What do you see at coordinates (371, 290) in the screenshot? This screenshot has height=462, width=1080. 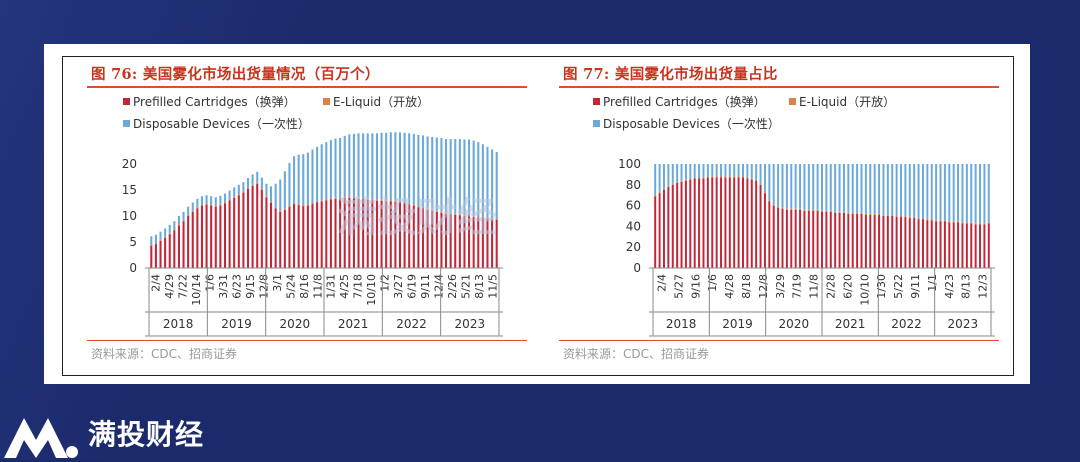 I see `chart-76-x-tick-label: 10/10` at bounding box center [371, 290].